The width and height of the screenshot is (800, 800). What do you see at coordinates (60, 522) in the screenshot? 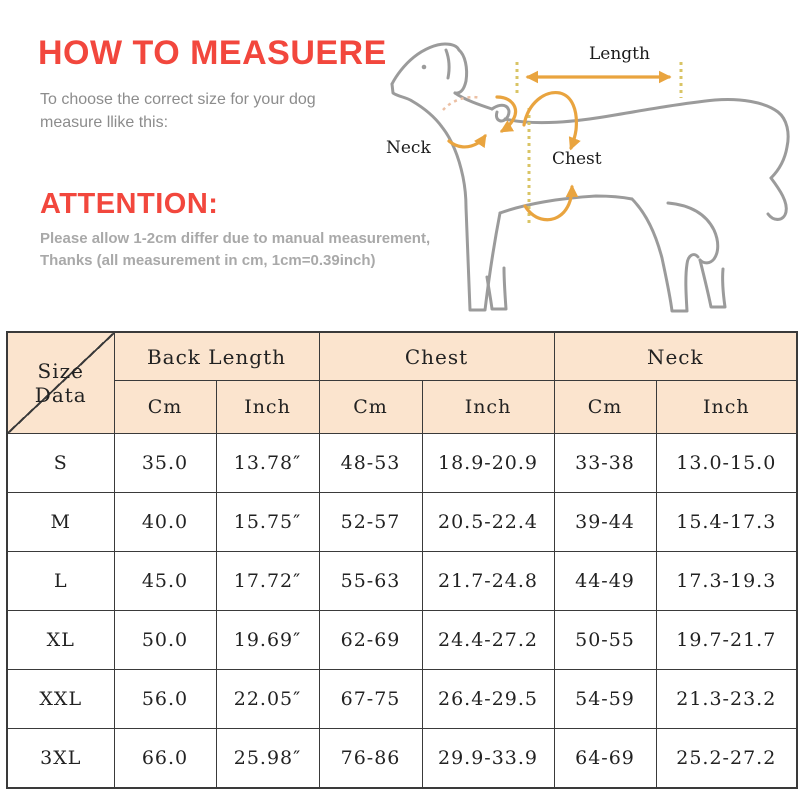
I see `size-label: M` at bounding box center [60, 522].